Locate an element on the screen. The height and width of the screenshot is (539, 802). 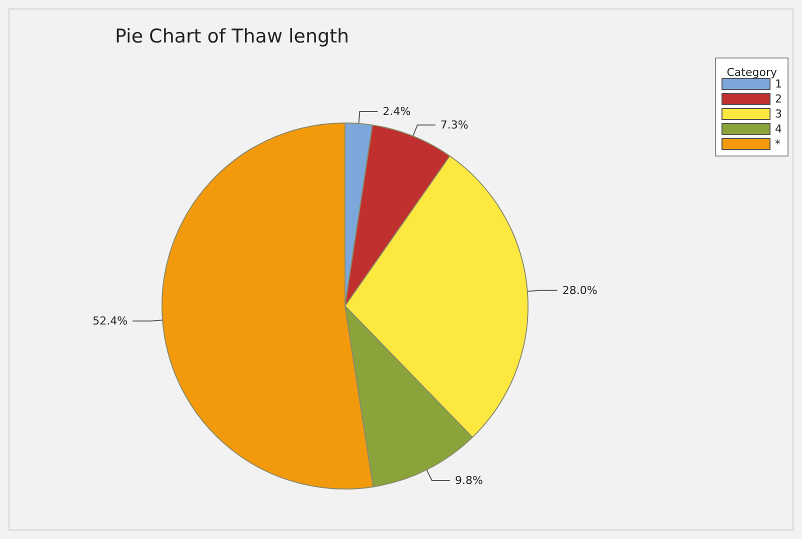
data-label: 52.4% is located at coordinates (110, 321).